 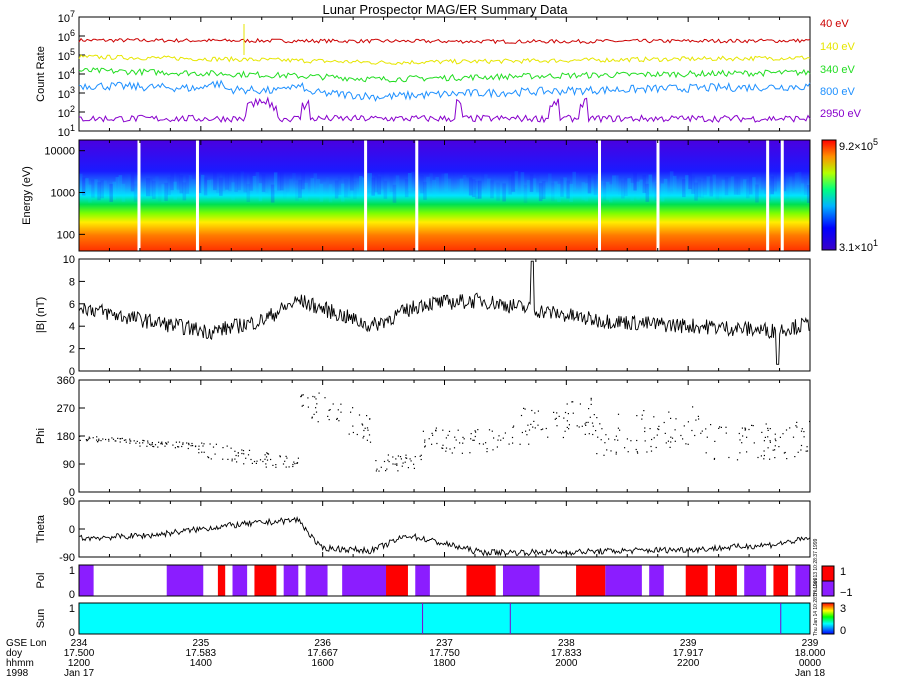 What do you see at coordinates (72, 372) in the screenshot?
I see `bmag-ytick-label: 0` at bounding box center [72, 372].